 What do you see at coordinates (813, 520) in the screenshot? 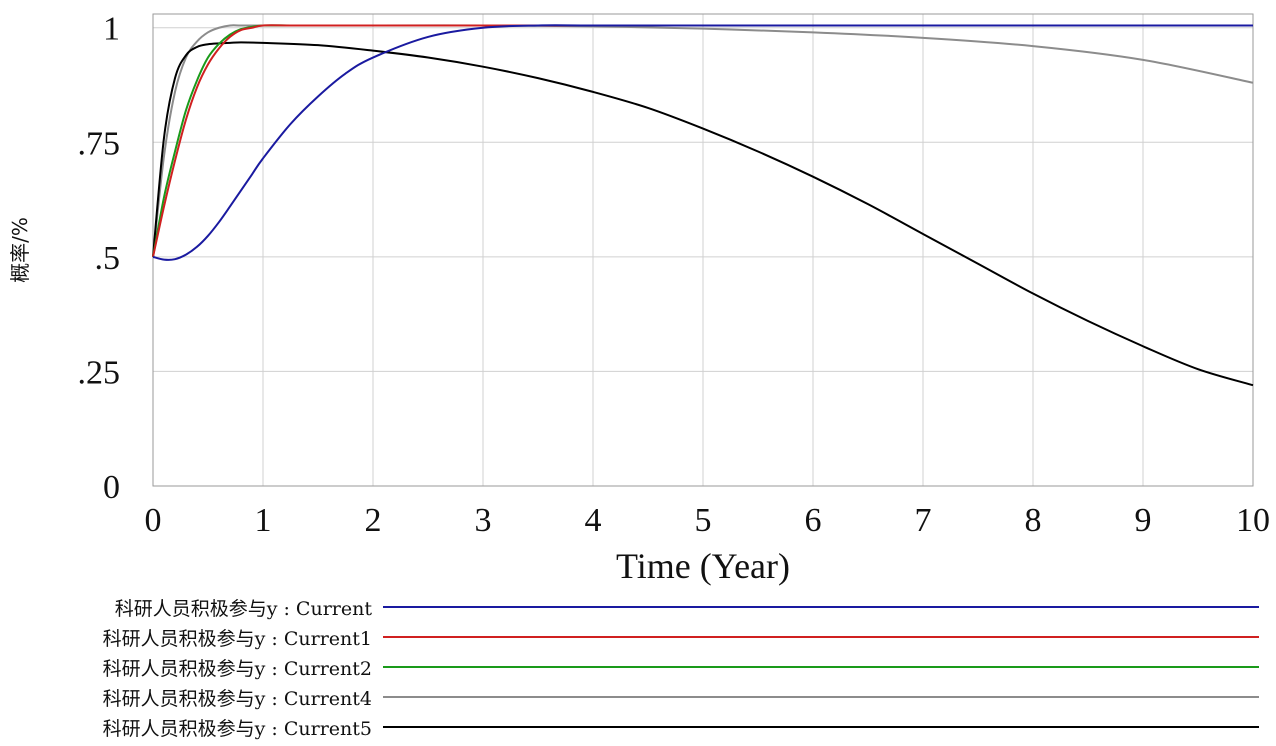
I see `x-tick-label: 6` at bounding box center [813, 520].